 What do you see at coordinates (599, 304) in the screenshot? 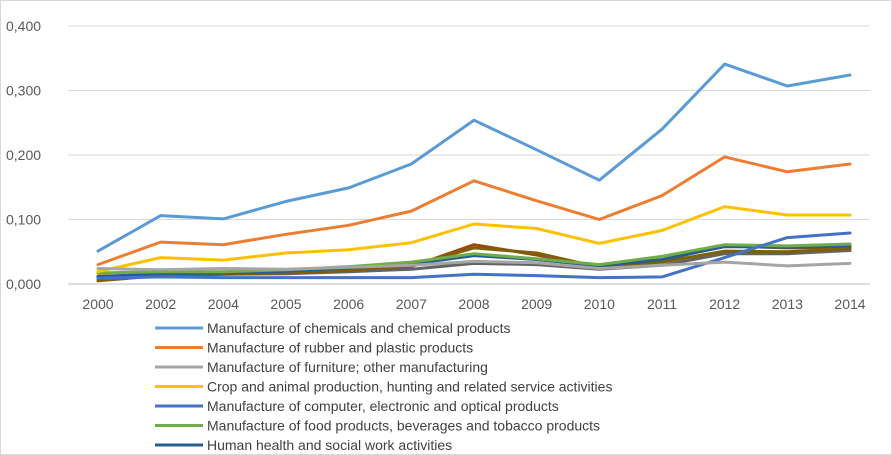
I see `x-tick-label: 2010` at bounding box center [599, 304].